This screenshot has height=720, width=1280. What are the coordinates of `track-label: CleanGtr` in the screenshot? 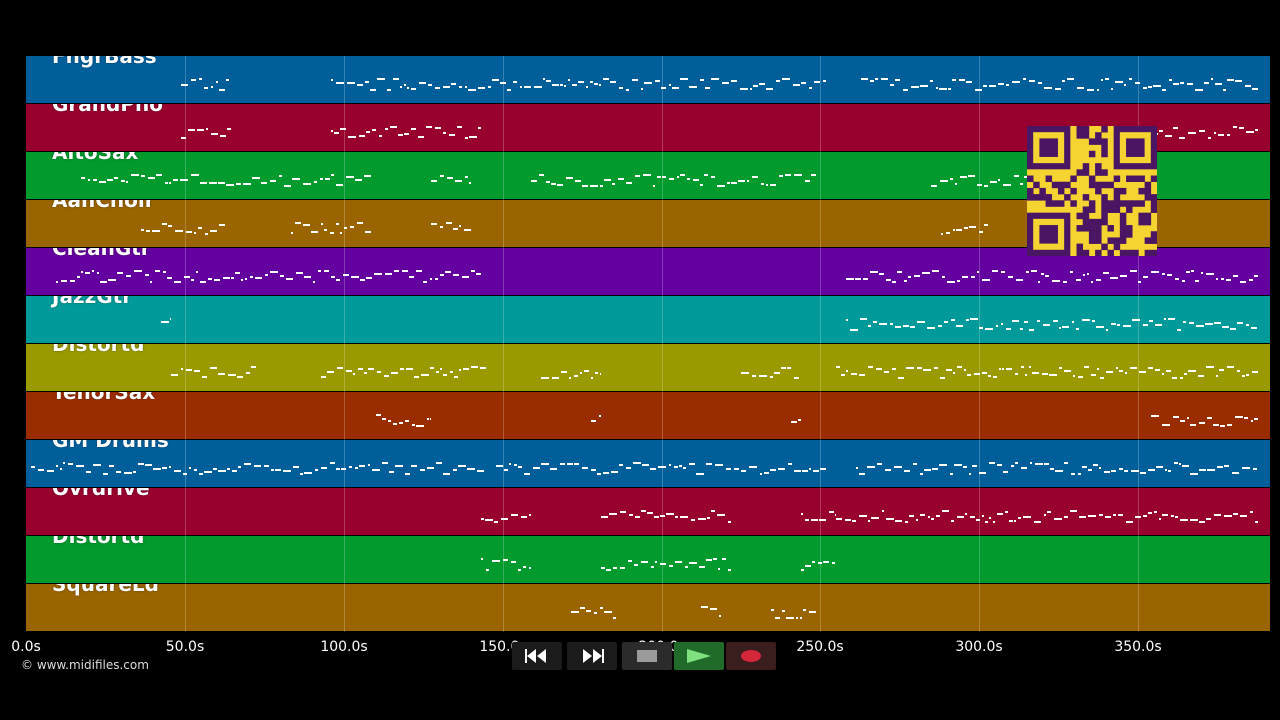 It's located at (101, 254).